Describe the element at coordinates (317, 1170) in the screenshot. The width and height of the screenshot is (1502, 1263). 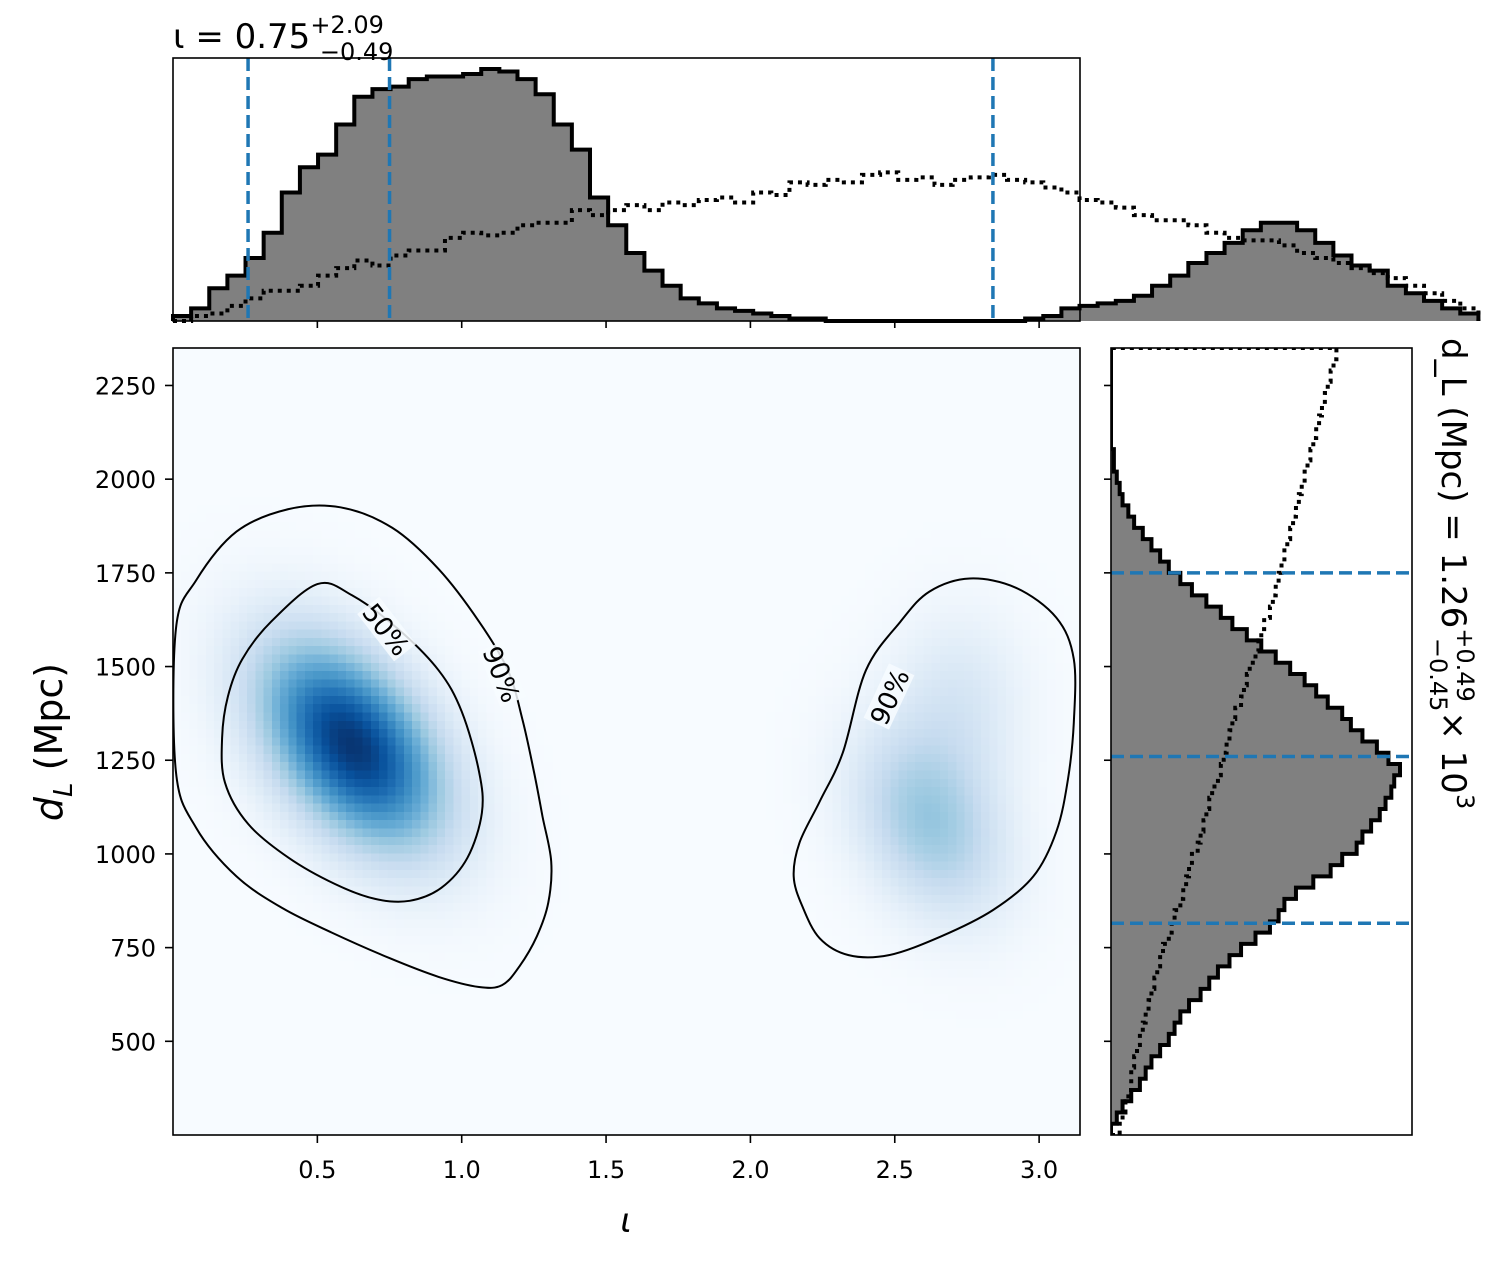
I see `x-tick-label-0: 0.5` at that location.